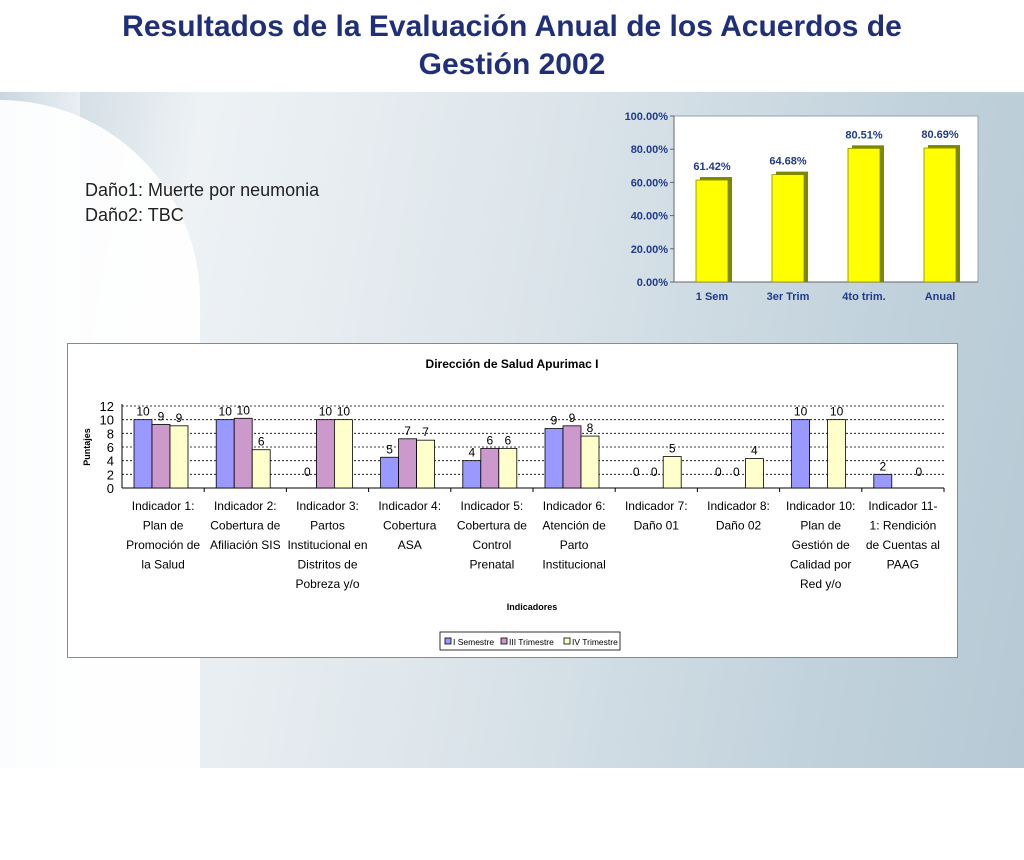  I want to click on x-tick-label: Red y/o, so click(821, 584).